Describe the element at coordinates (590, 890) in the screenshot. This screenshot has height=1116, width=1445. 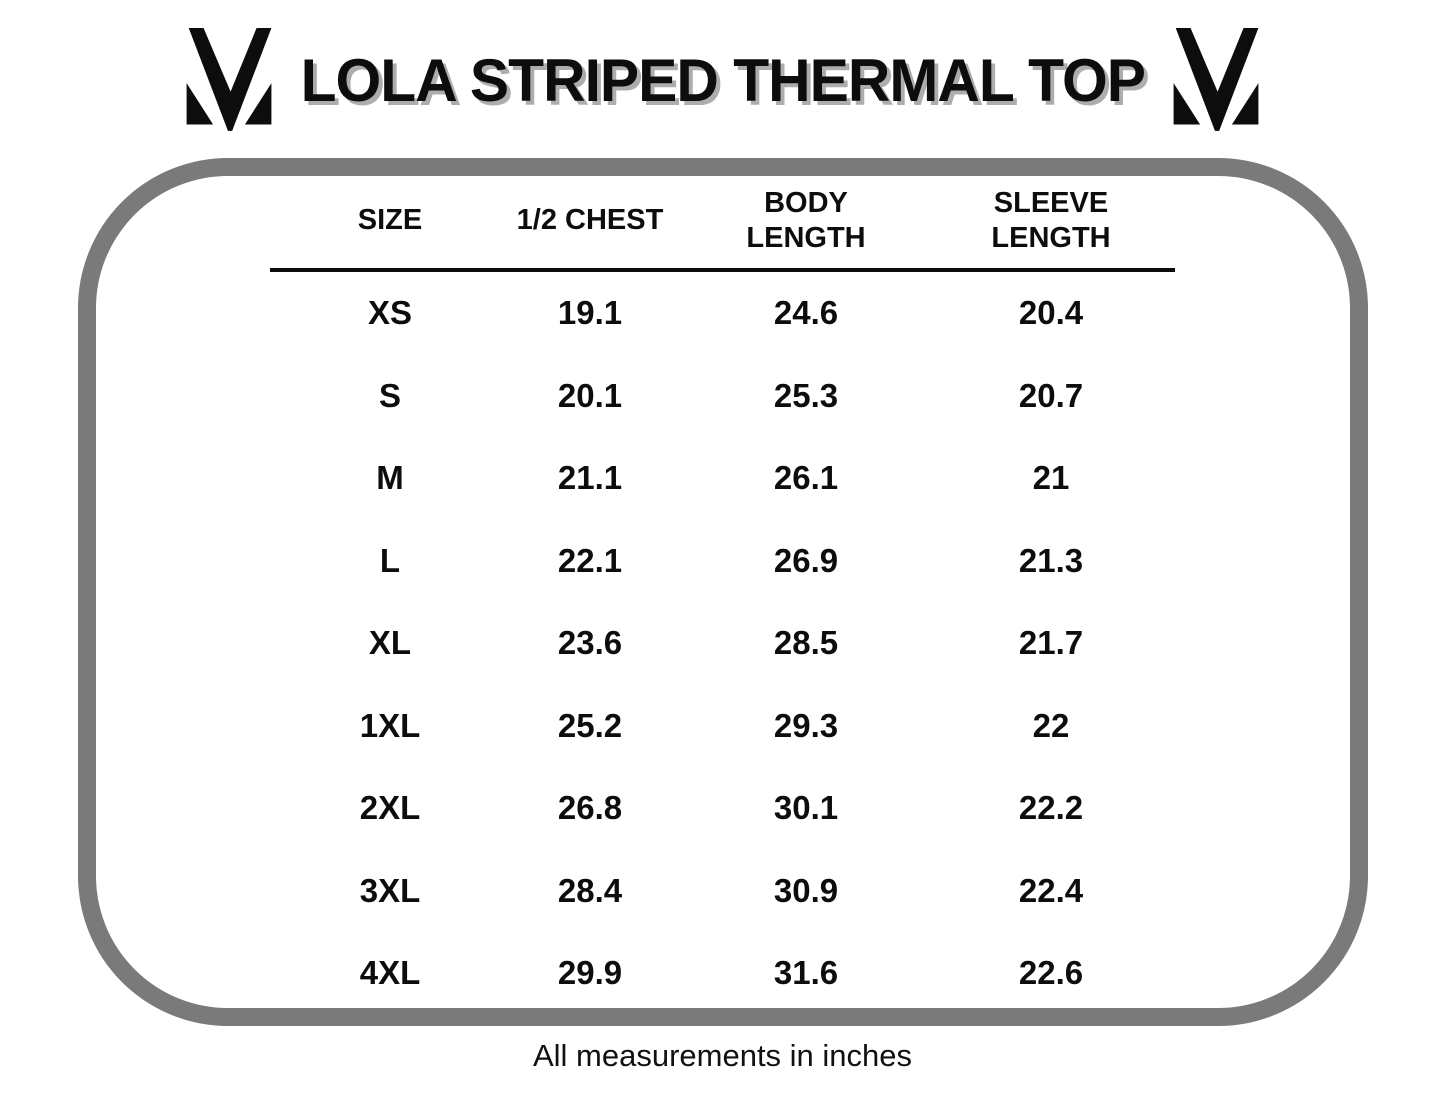
I see `measurement-value-cell: 28.4` at that location.